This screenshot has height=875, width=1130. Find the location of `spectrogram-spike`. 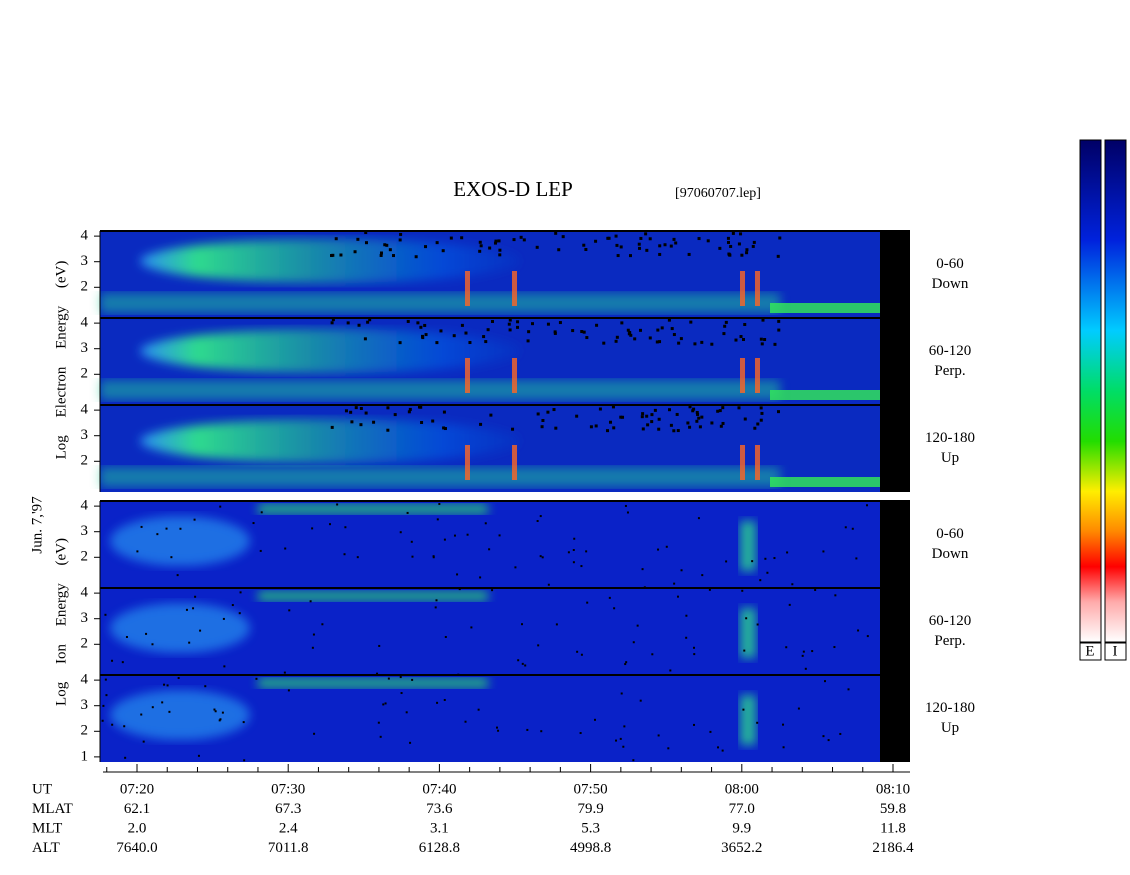

spectrogram-spike is located at coordinates (742, 375).